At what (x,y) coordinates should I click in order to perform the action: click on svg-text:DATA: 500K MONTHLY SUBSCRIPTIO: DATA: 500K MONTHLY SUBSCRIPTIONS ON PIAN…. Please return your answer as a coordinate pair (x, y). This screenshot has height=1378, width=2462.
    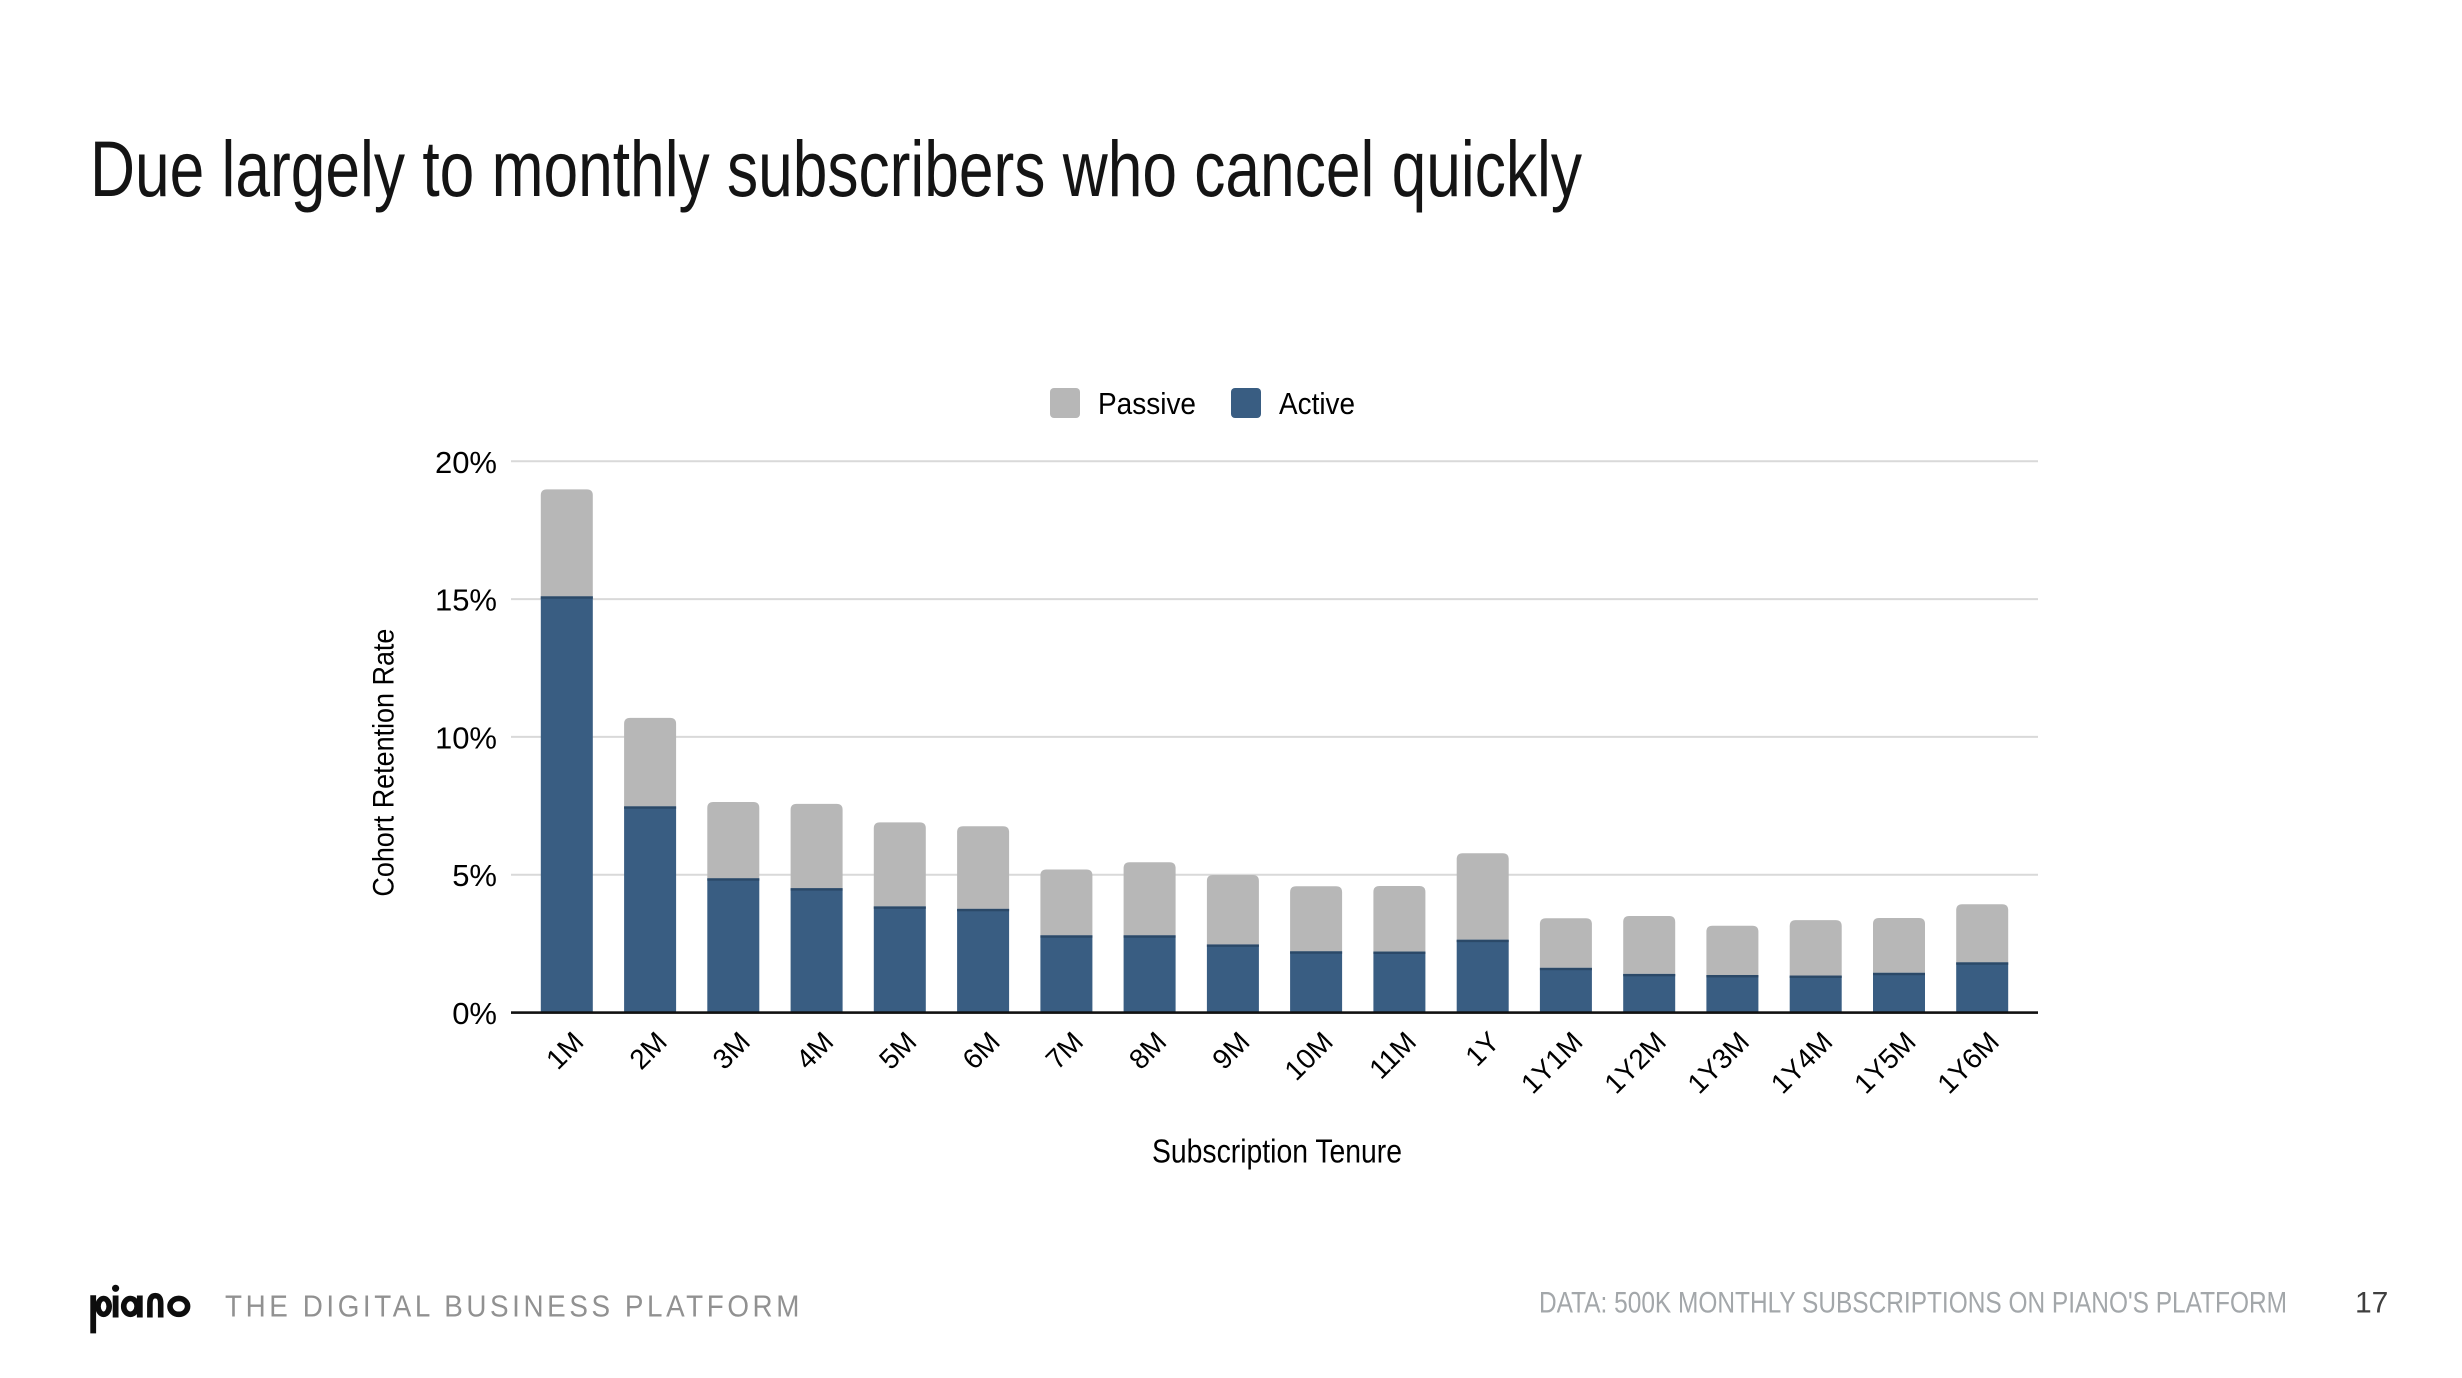
    Looking at the image, I should click on (1913, 1303).